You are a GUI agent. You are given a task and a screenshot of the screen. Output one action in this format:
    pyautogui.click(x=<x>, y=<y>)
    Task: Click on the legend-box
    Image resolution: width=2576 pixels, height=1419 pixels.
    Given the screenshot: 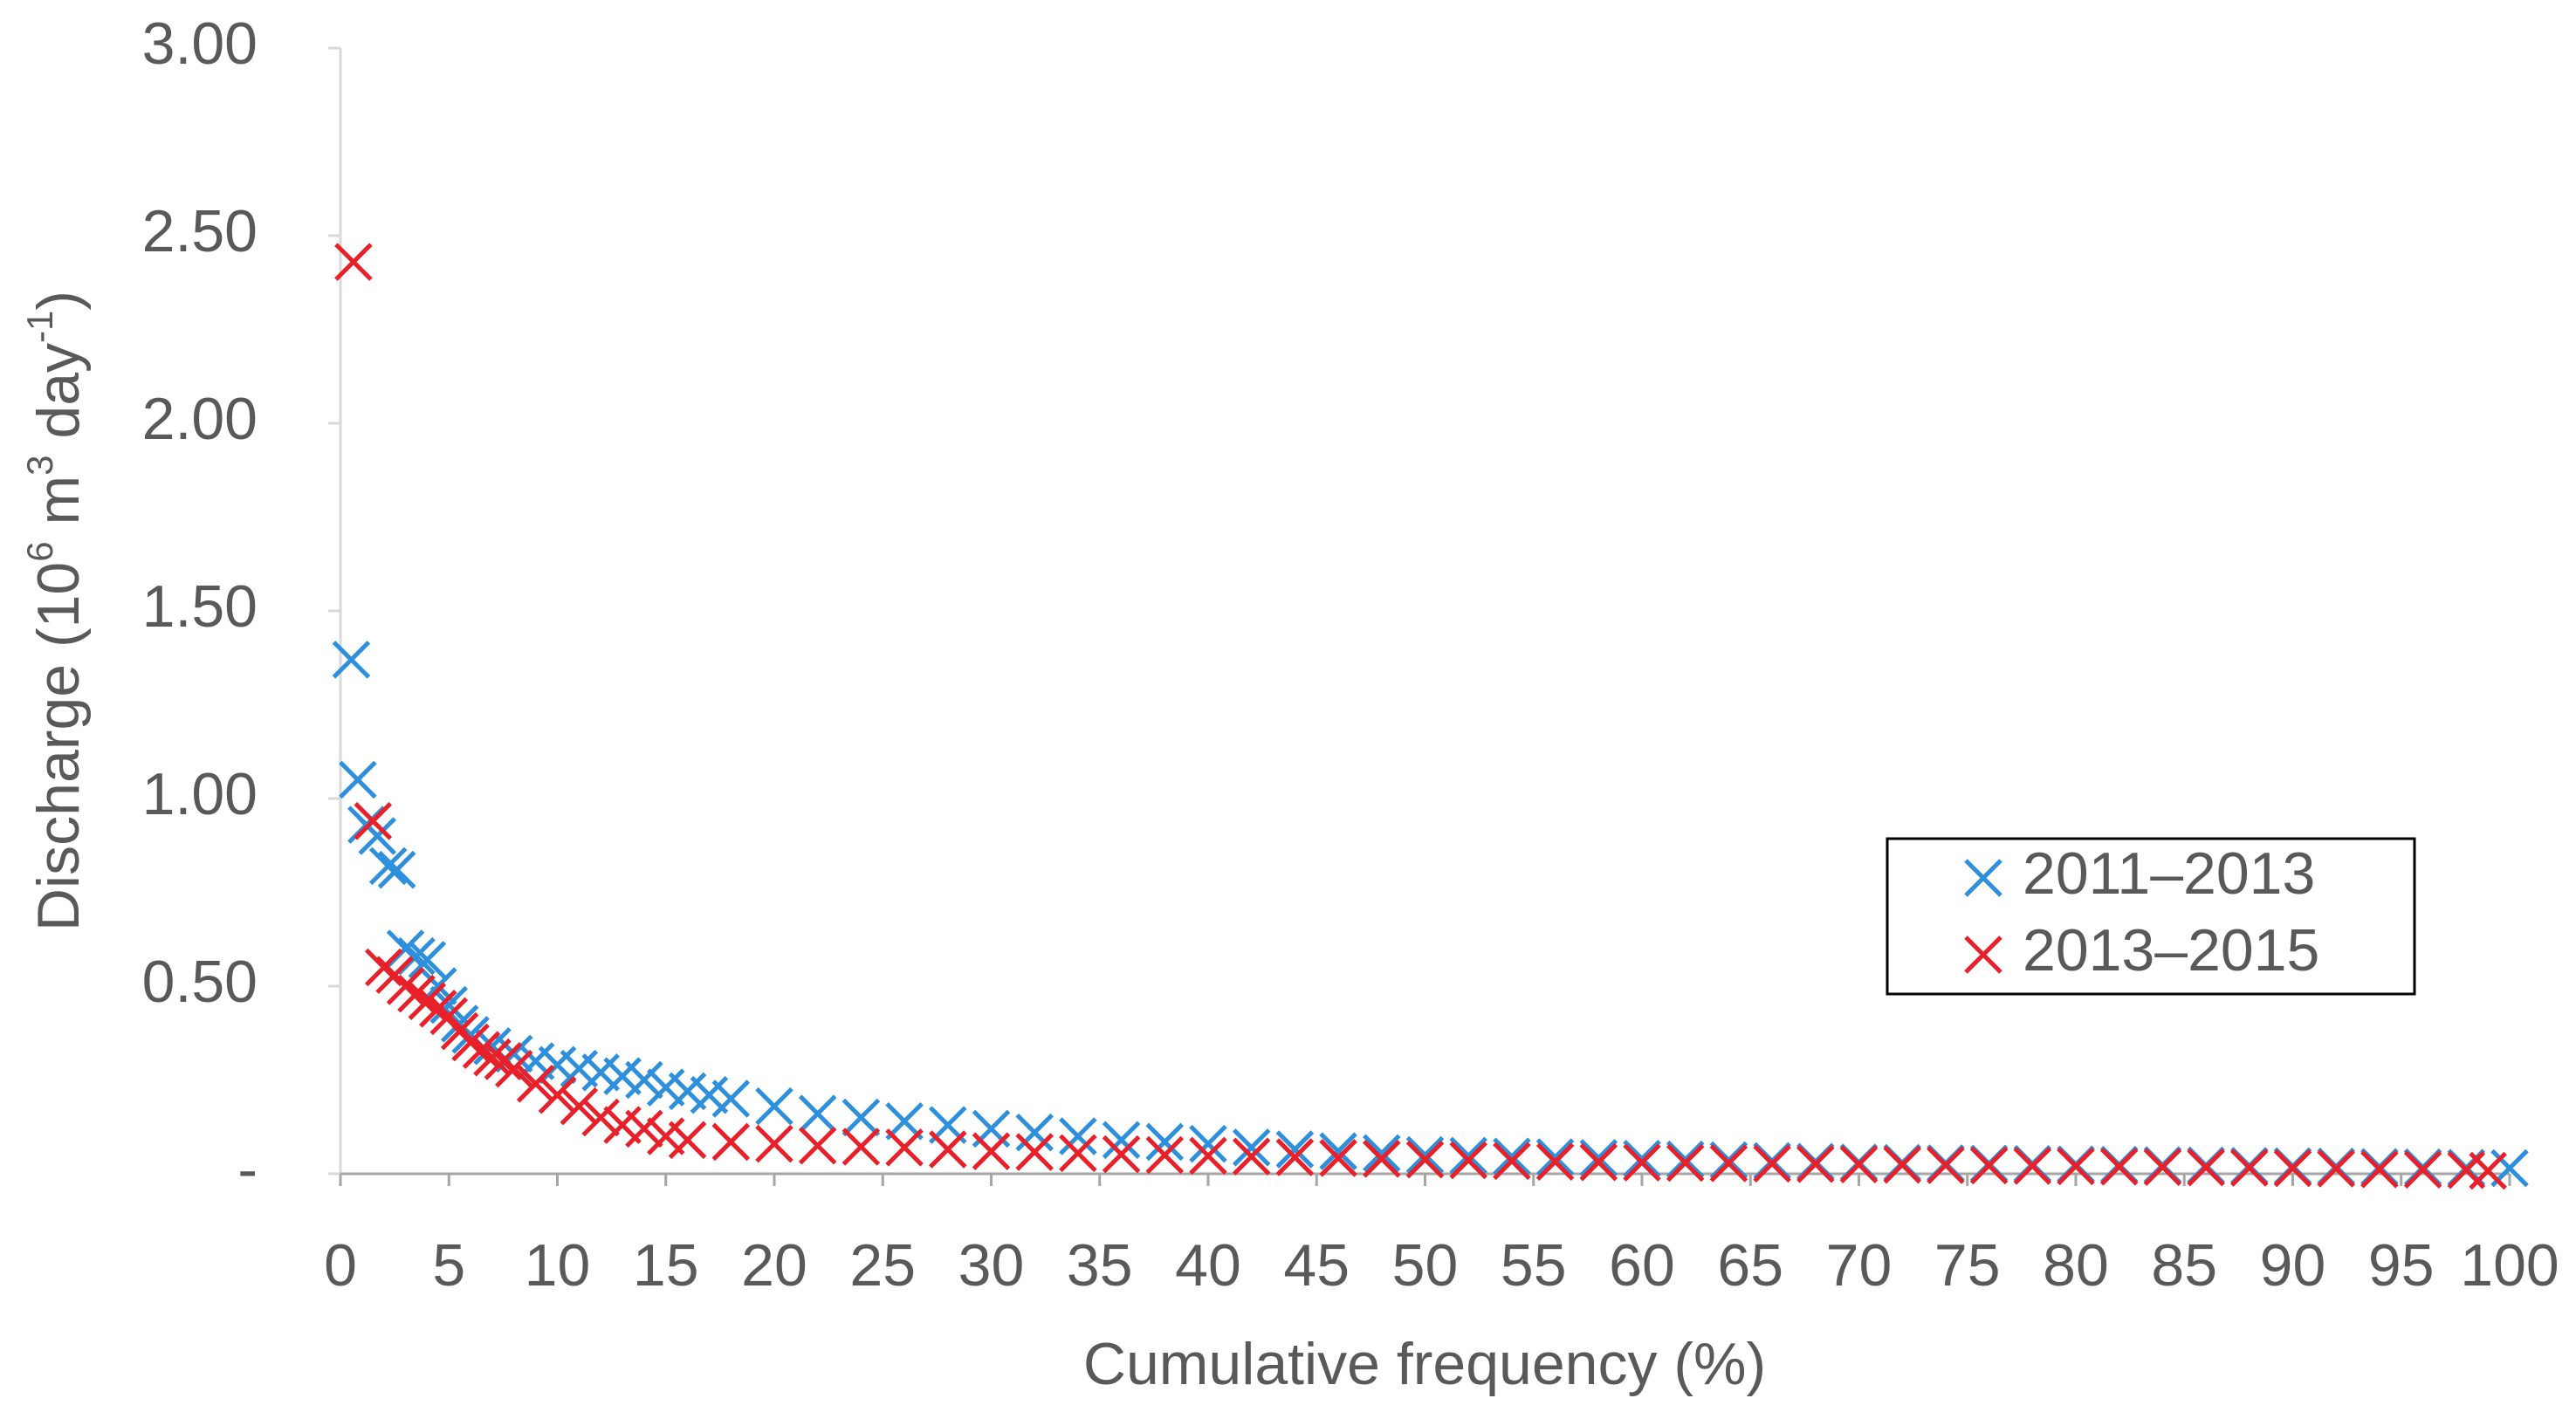 What is the action you would take?
    pyautogui.click(x=2151, y=916)
    